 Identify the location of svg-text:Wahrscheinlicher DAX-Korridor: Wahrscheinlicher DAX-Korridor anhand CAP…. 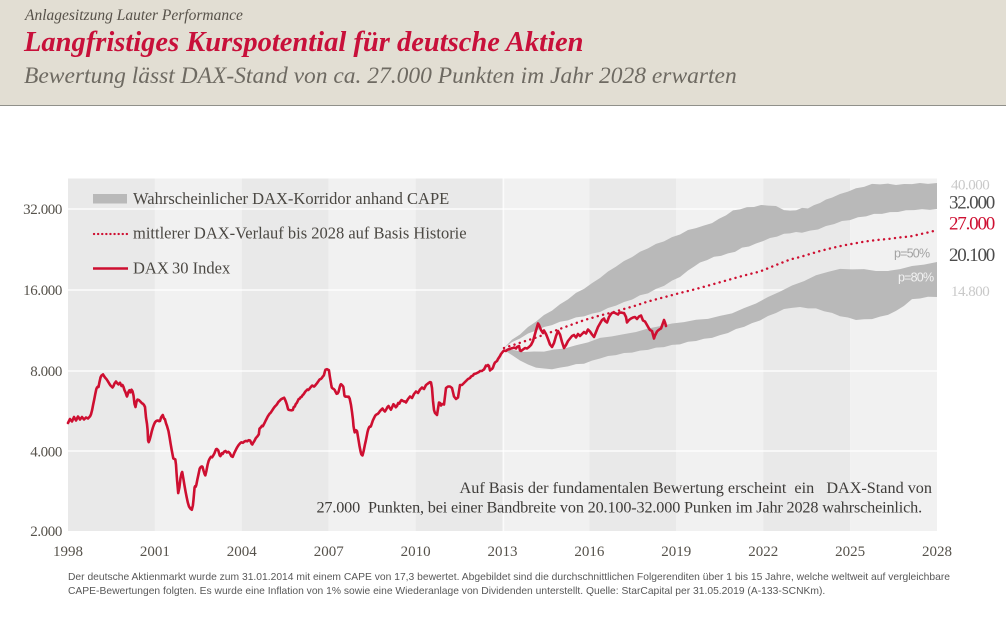
(291, 198).